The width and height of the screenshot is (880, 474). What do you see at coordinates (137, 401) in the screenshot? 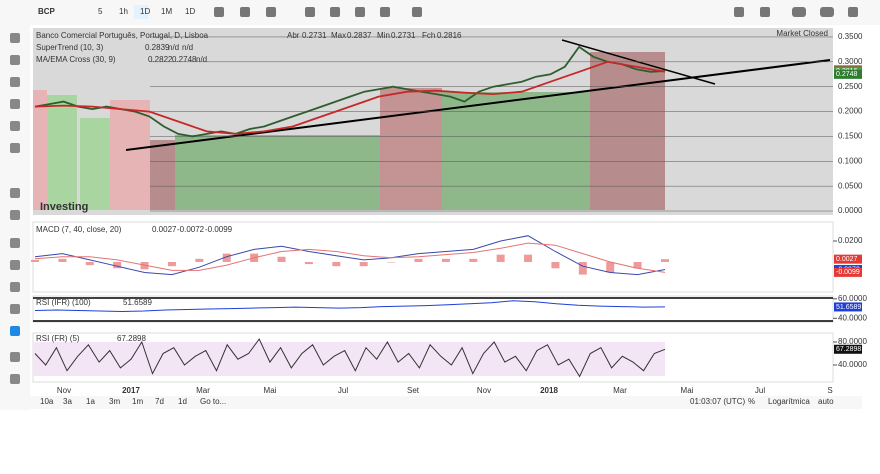
I see `range: 1m` at bounding box center [137, 401].